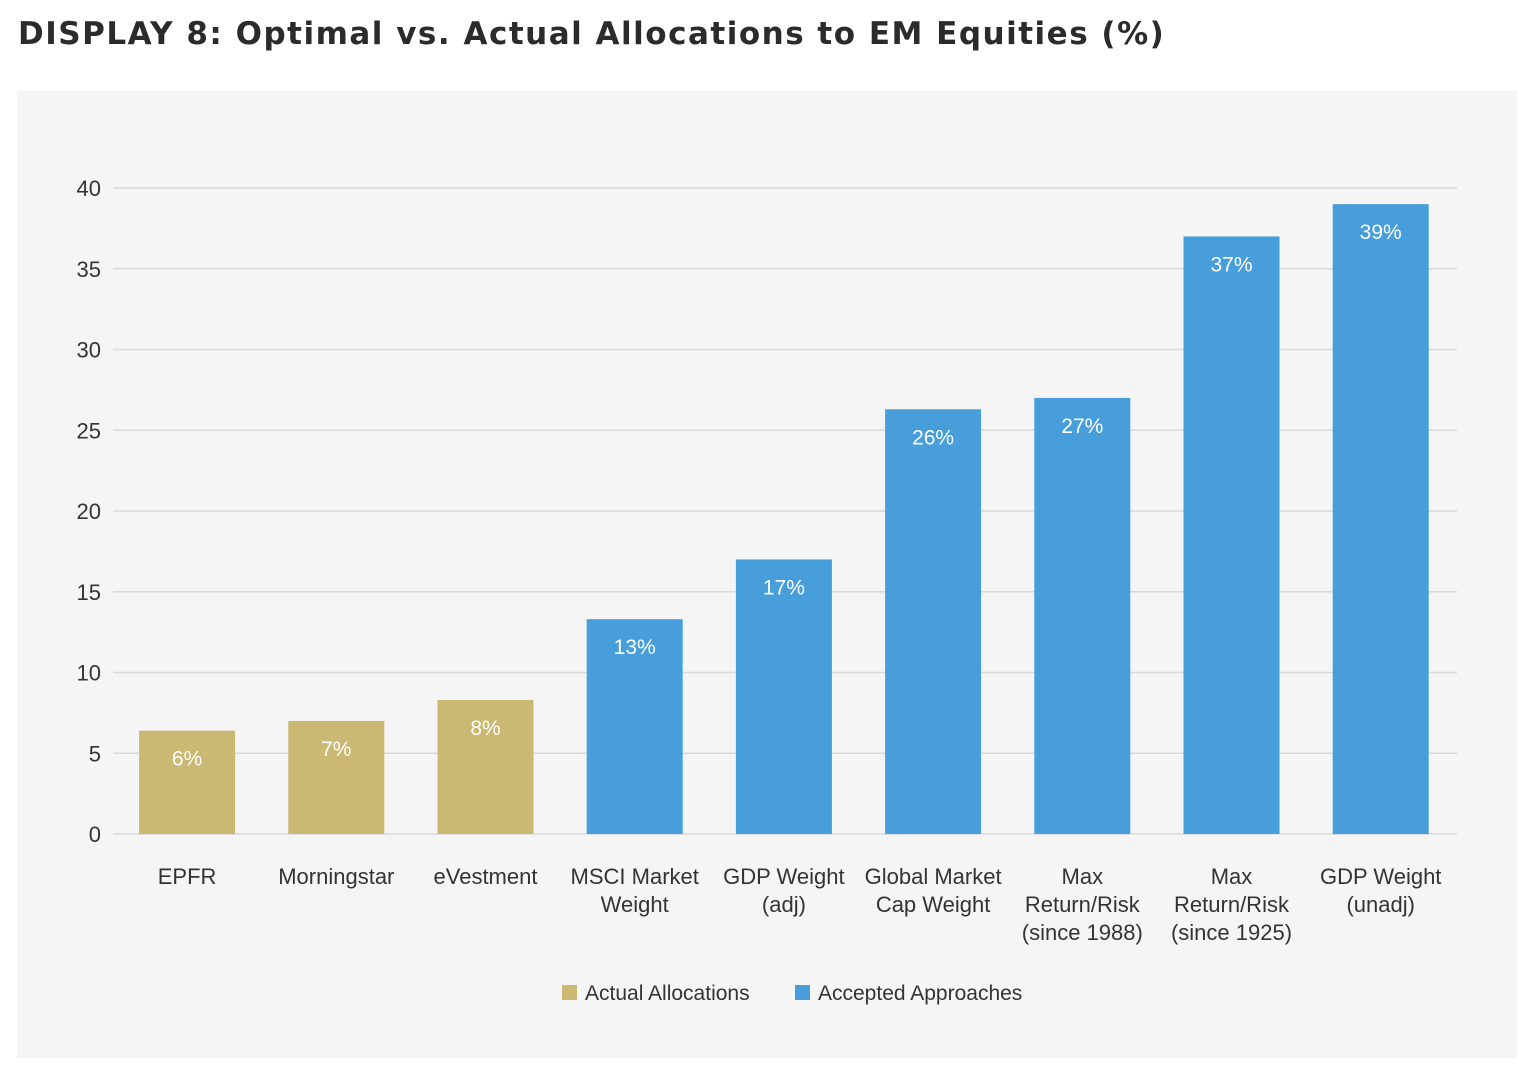 The width and height of the screenshot is (1540, 1078). Describe the element at coordinates (89, 188) in the screenshot. I see `y-tick-label: 40` at that location.